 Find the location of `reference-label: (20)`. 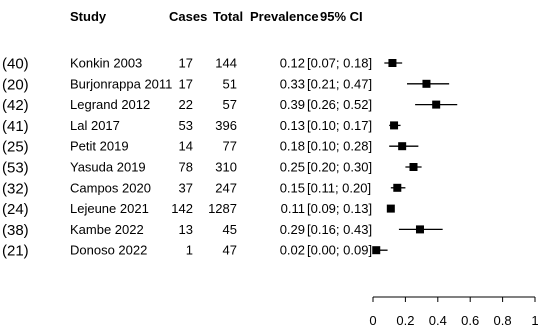

reference-label: (20) is located at coordinates (15, 84).